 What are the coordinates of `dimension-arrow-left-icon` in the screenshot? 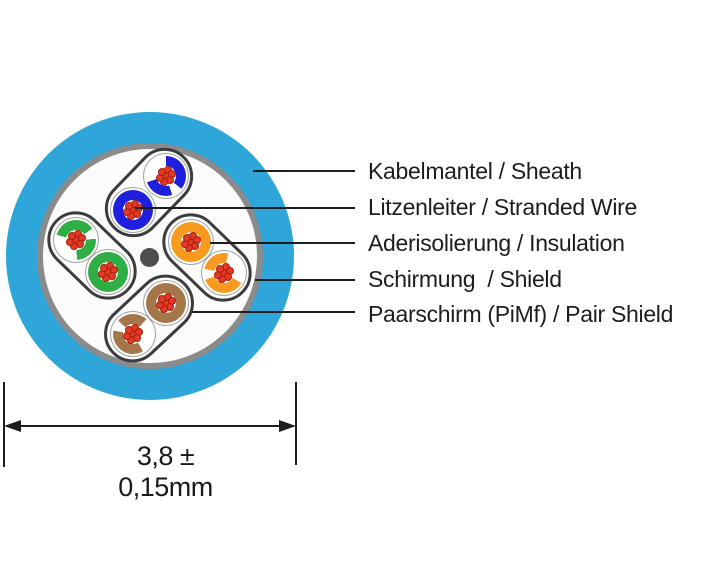 It's located at (12, 426).